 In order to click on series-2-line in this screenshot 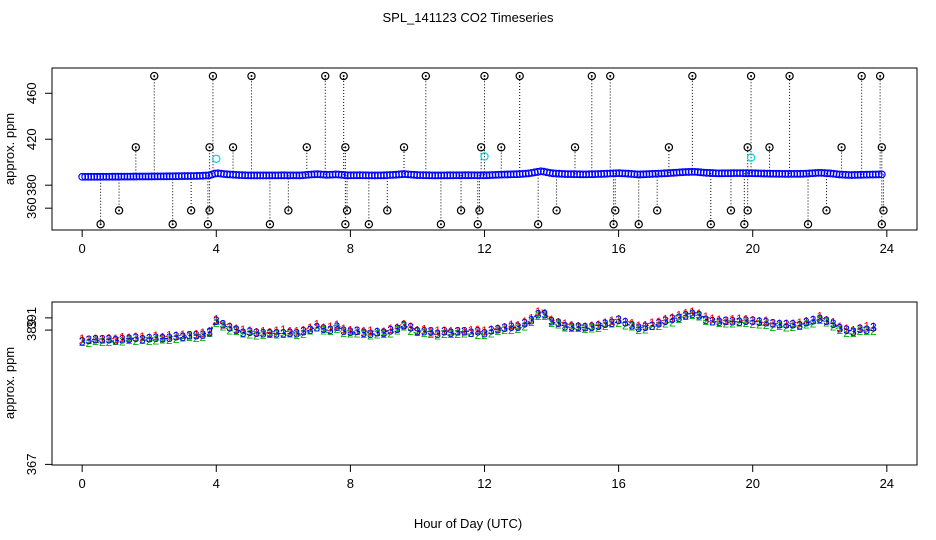, I will do `click(479, 327)`.